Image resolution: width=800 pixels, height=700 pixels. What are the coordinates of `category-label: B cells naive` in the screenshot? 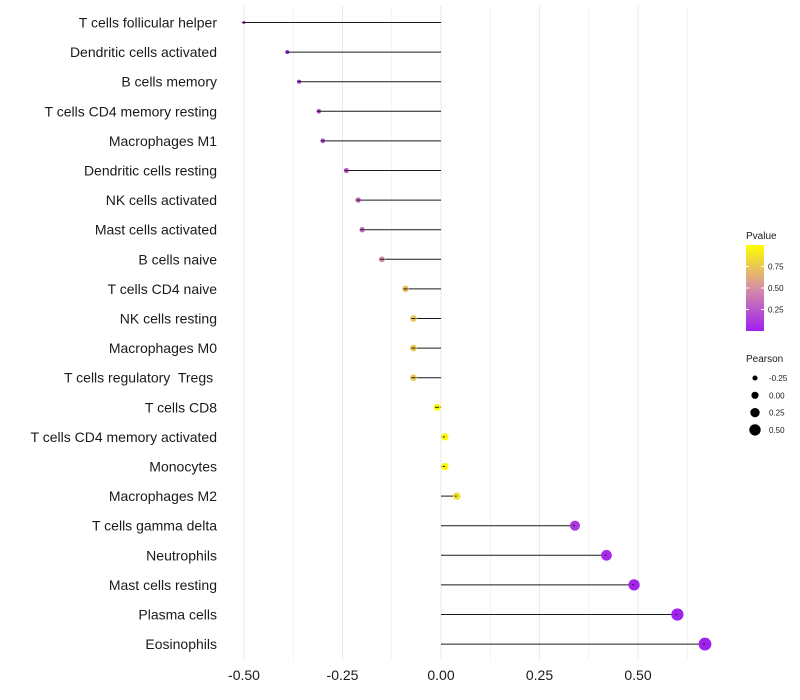 It's located at (177, 259).